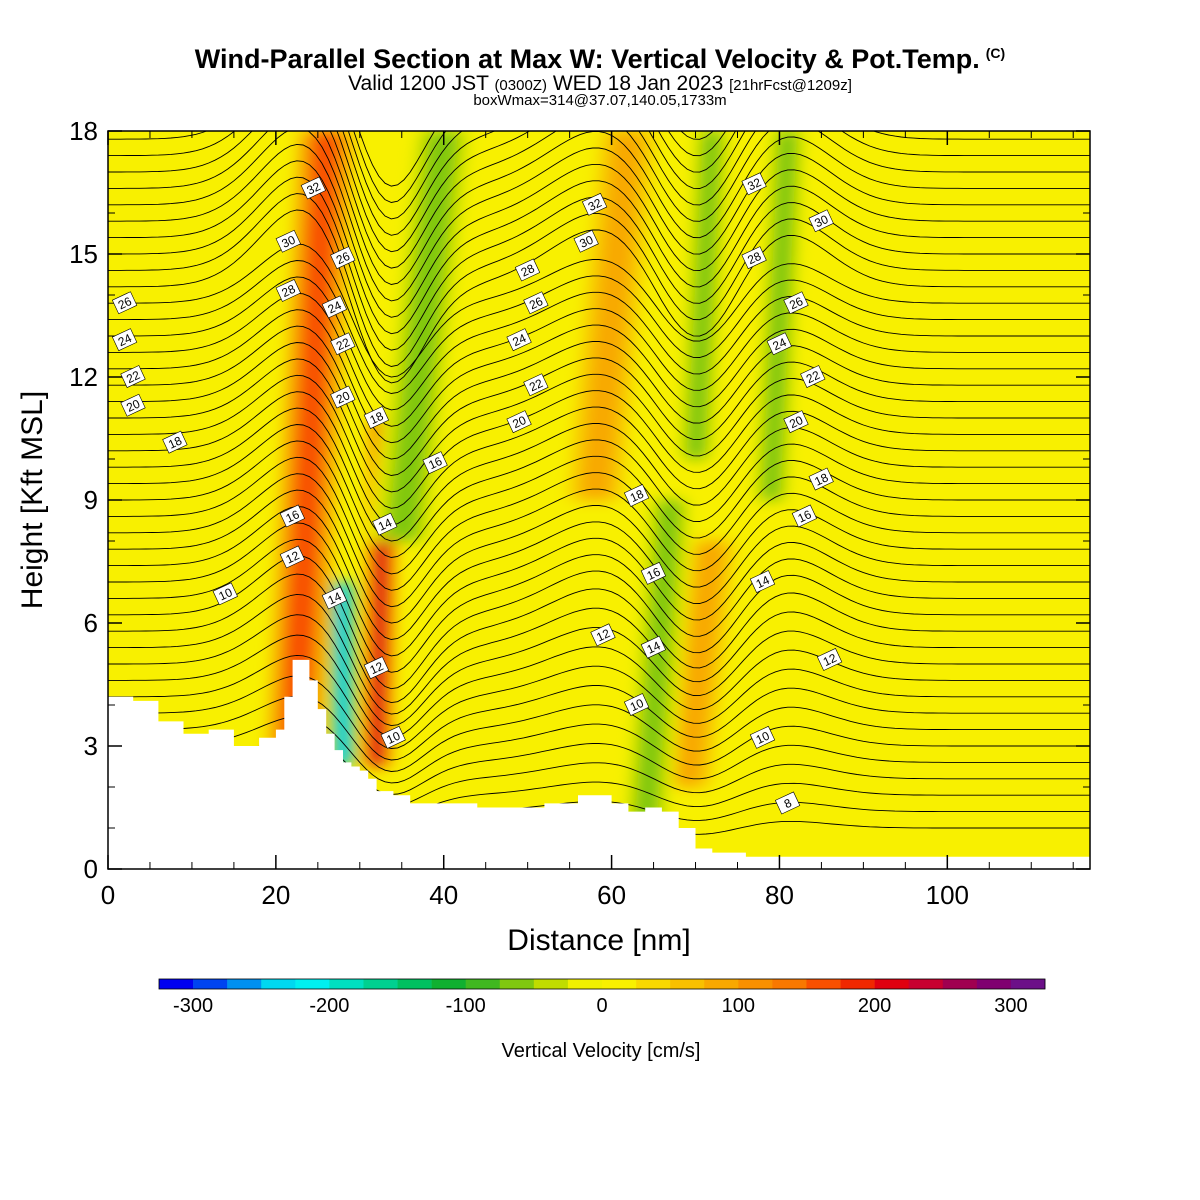 The width and height of the screenshot is (1200, 1200). I want to click on x-tick-label: 80, so click(779, 895).